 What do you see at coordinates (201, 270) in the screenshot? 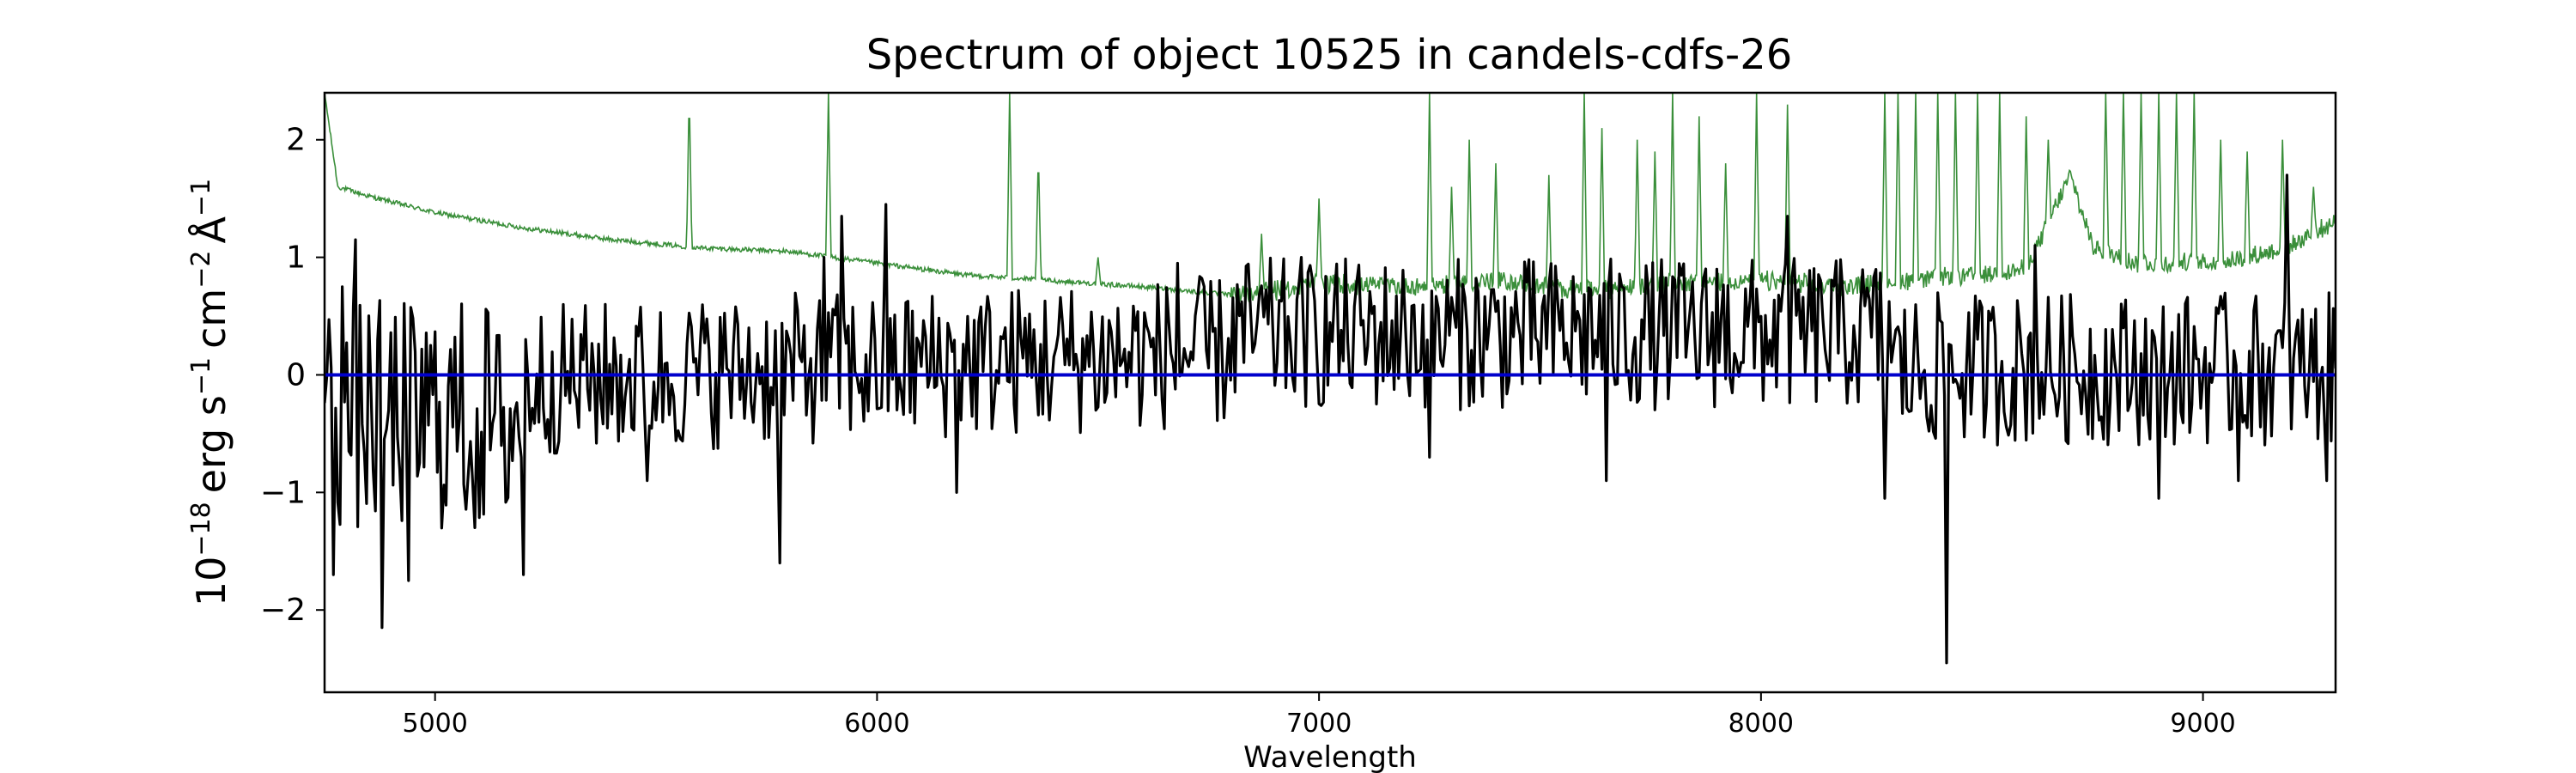
I see `y-label-cm-exp: −2` at bounding box center [201, 270].